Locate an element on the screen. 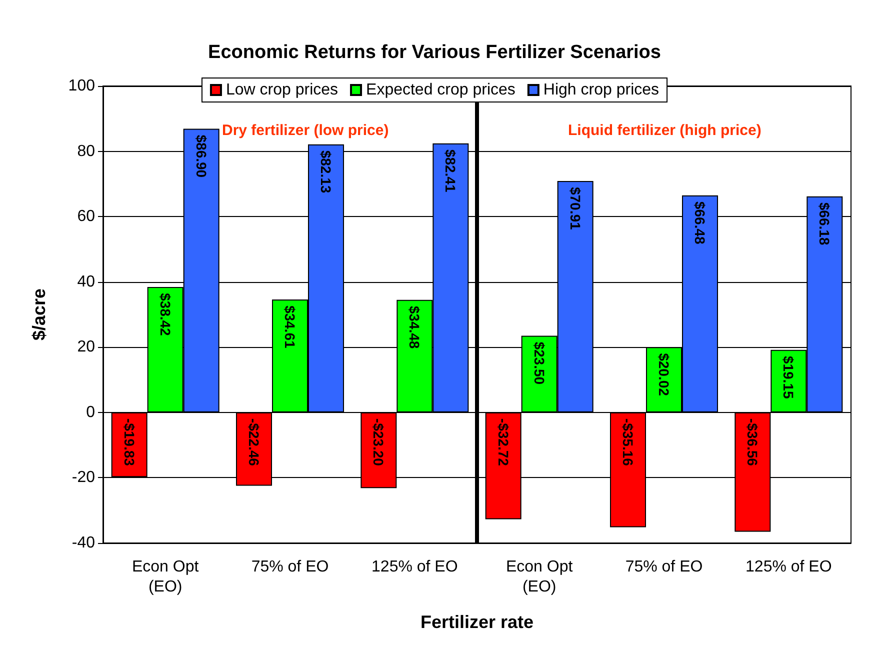 Image resolution: width=869 pixels, height=651 pixels. y-tick-label: 100 is located at coordinates (82, 86).